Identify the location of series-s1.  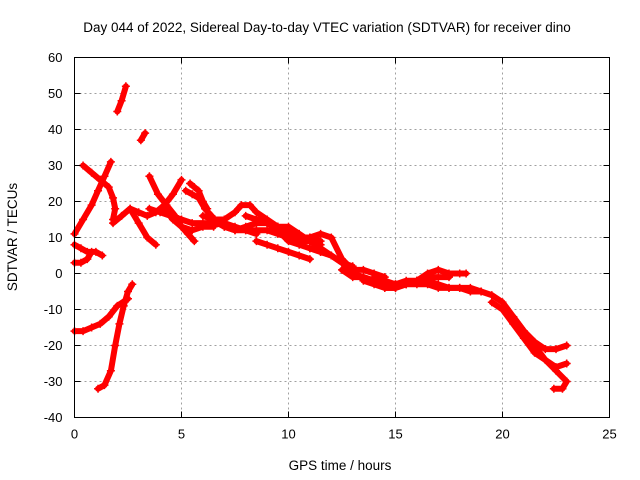
(83, 257).